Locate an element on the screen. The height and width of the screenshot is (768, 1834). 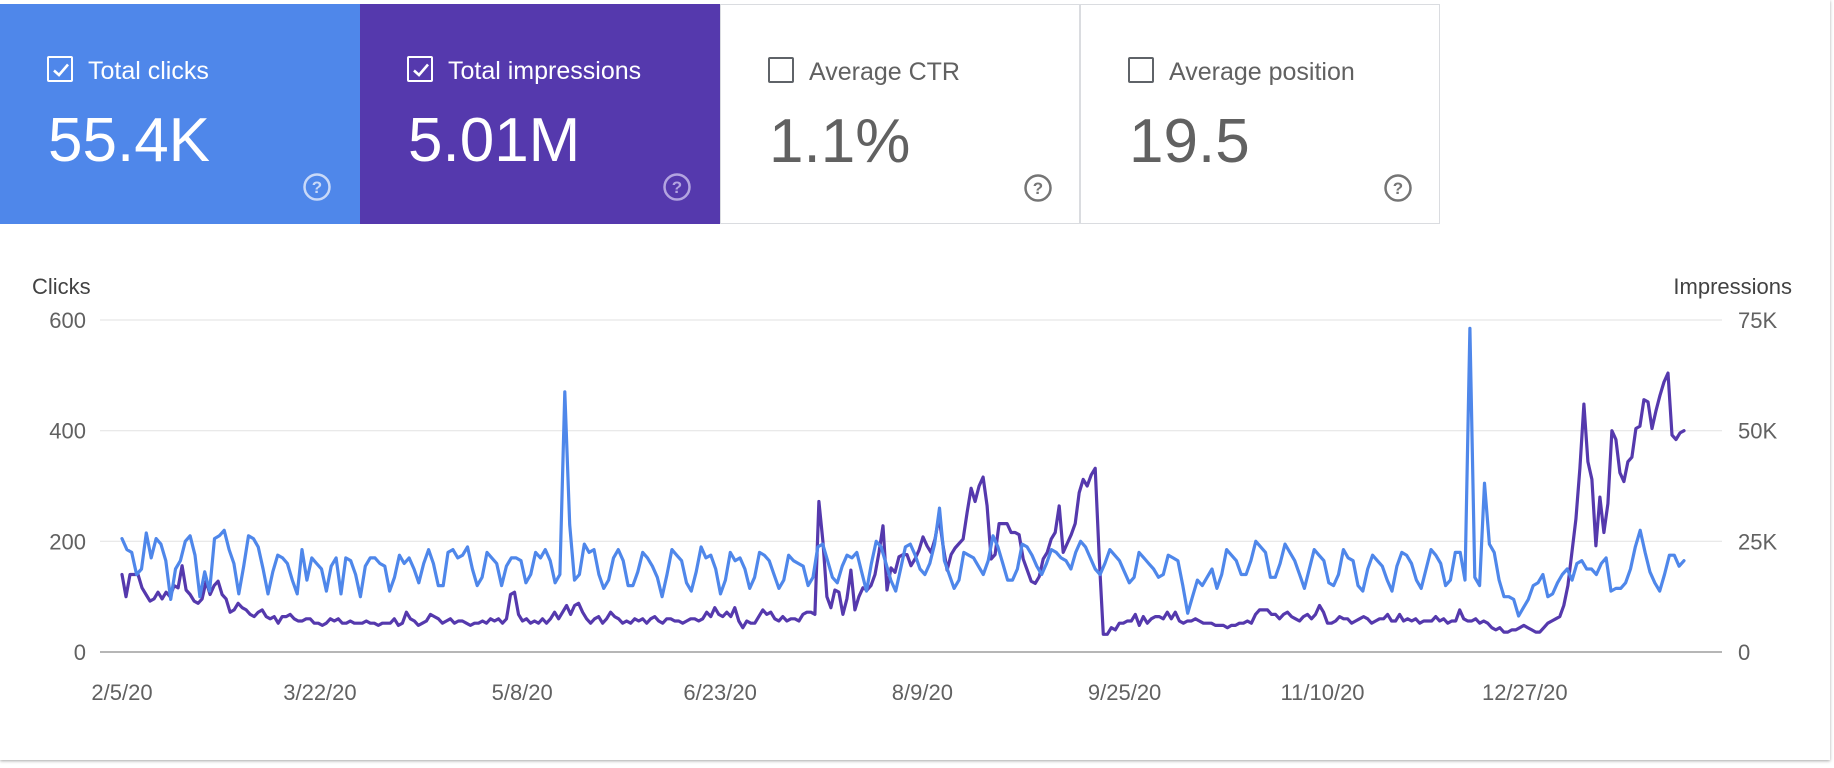
metric-card-total-impressions: Total impressions 5.01M ? is located at coordinates (540, 114).